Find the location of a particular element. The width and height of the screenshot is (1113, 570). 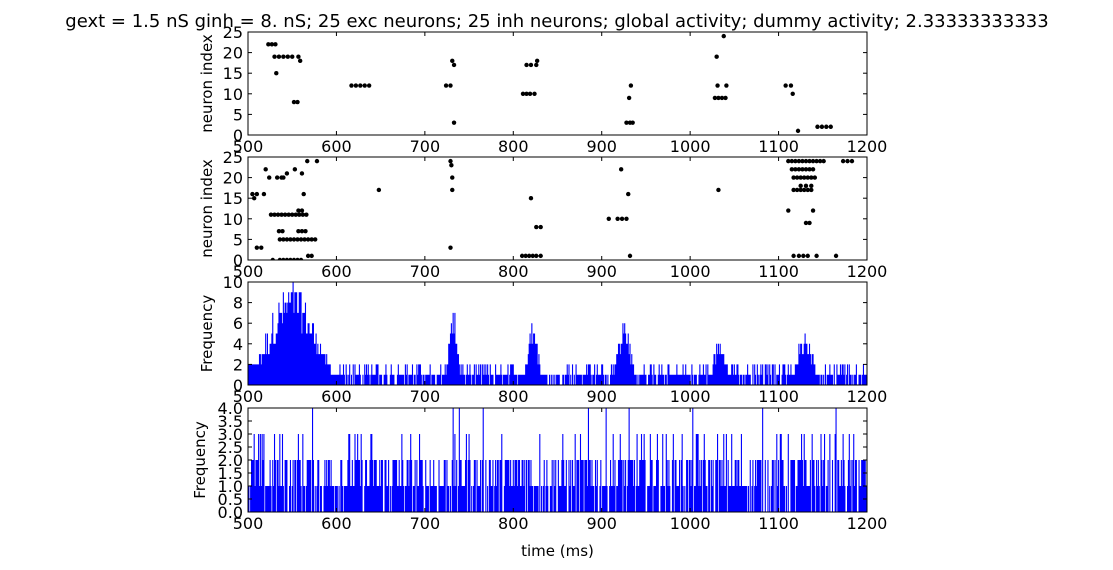

y-tick-label: 25 is located at coordinates (233, 157).